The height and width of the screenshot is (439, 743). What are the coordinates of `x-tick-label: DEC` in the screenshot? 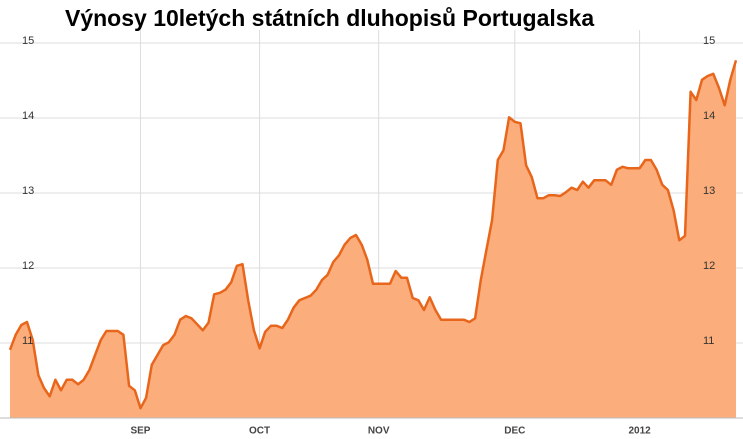 It's located at (514, 431).